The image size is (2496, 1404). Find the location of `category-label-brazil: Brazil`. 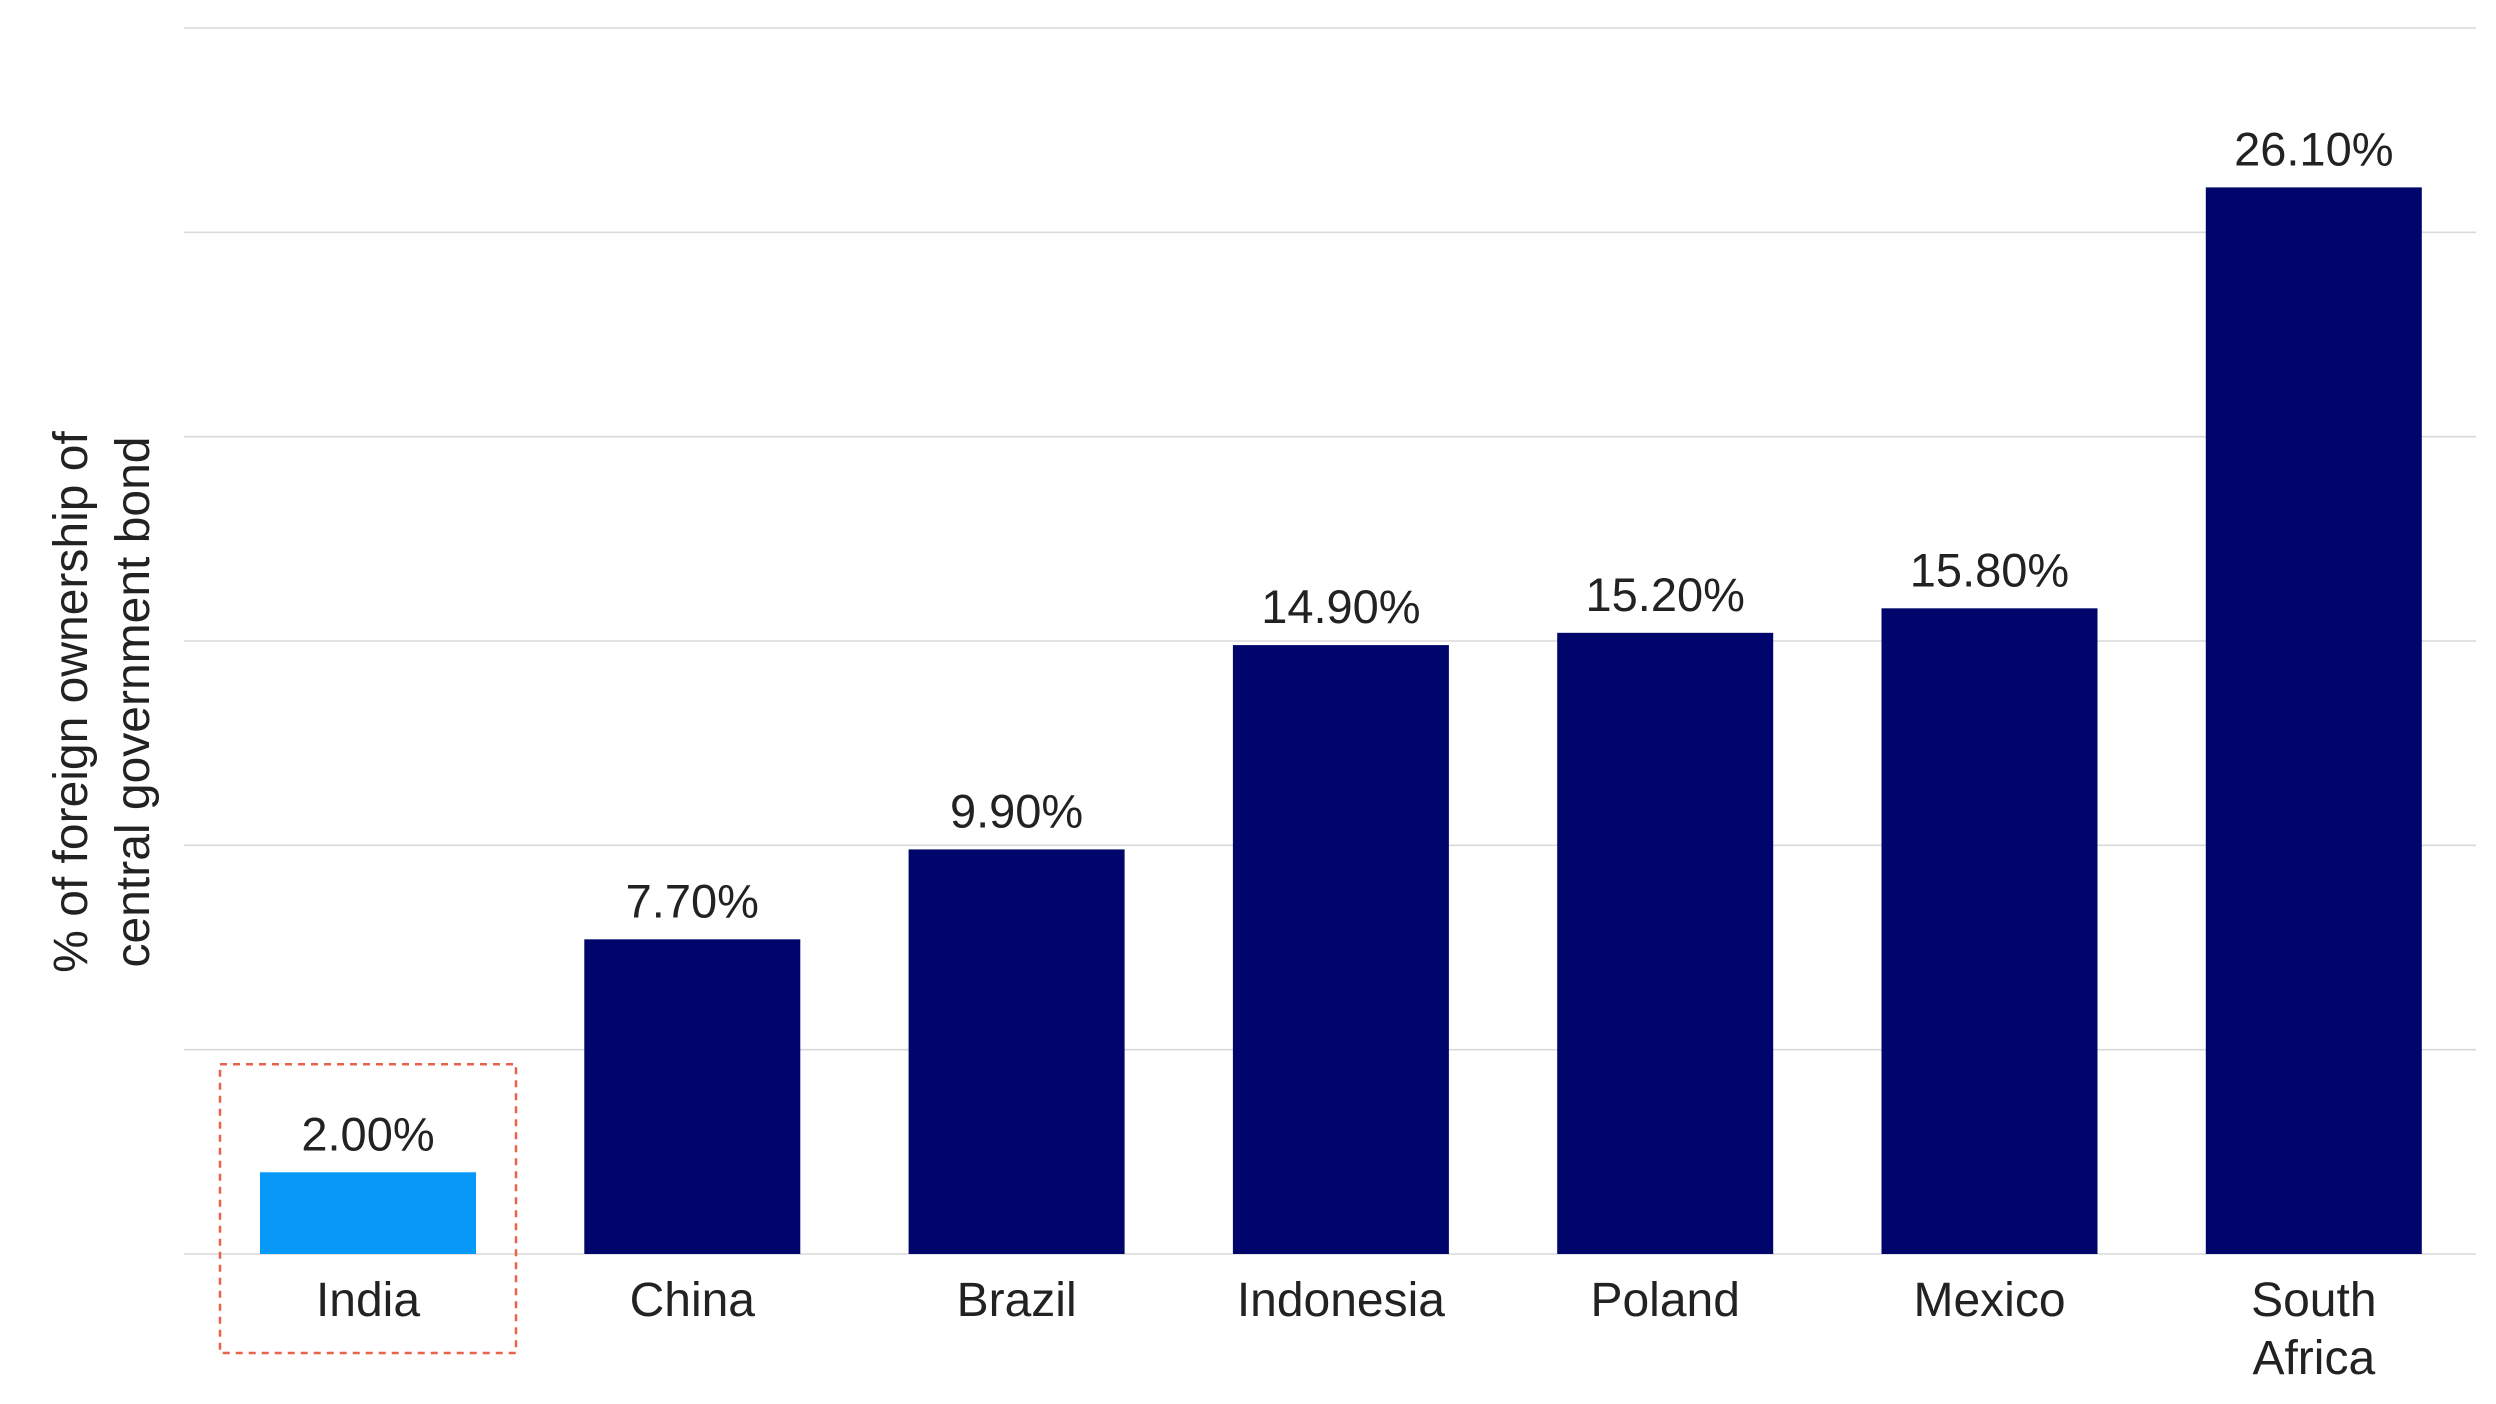

category-label-brazil: Brazil is located at coordinates (1017, 1300).